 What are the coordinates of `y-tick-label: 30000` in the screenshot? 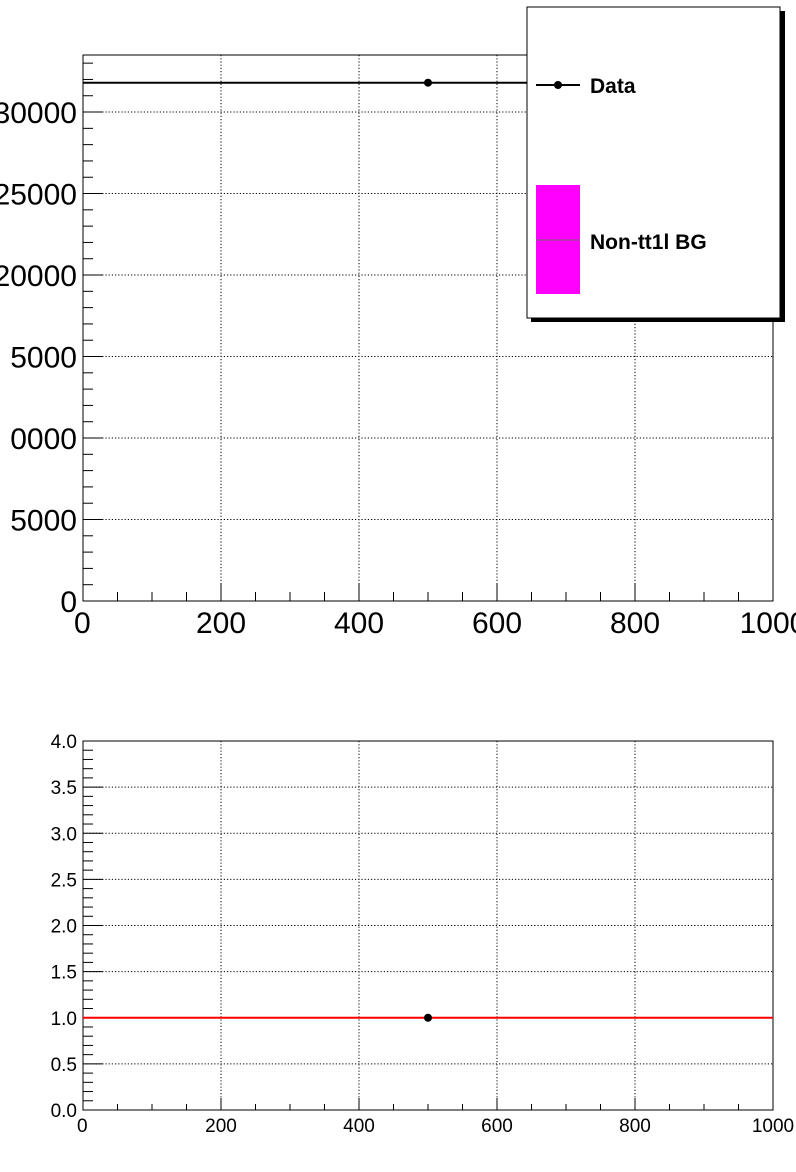 It's located at (38, 113).